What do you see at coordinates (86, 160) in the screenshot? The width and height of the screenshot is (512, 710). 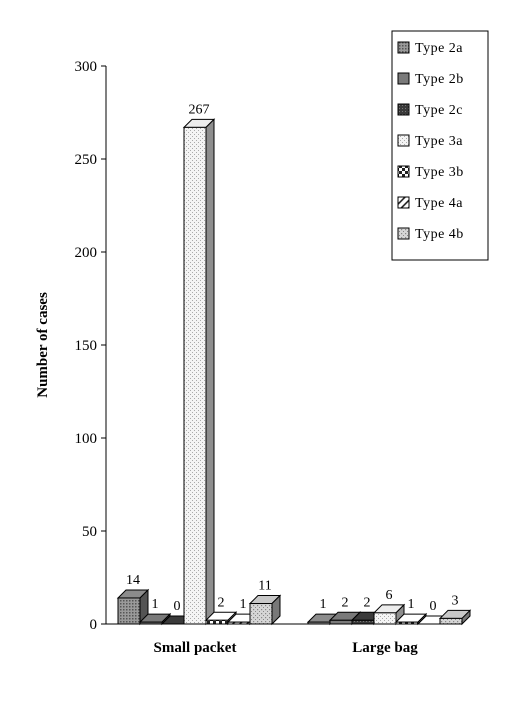 I see `y-tick-label: 250` at bounding box center [86, 160].